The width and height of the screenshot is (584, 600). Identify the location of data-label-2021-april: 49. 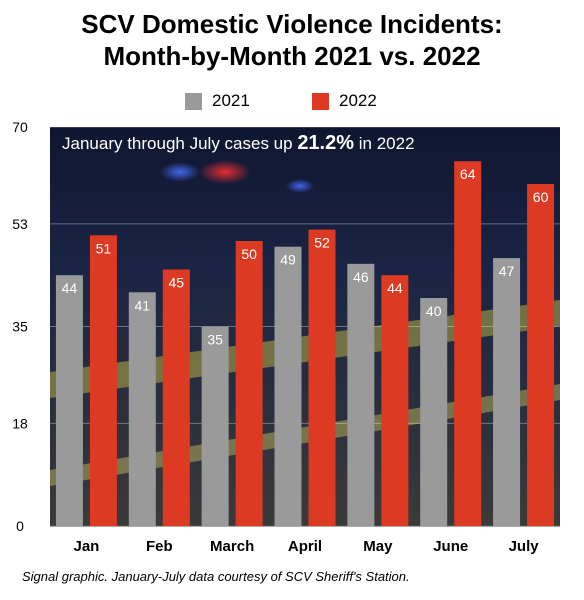
(288, 260).